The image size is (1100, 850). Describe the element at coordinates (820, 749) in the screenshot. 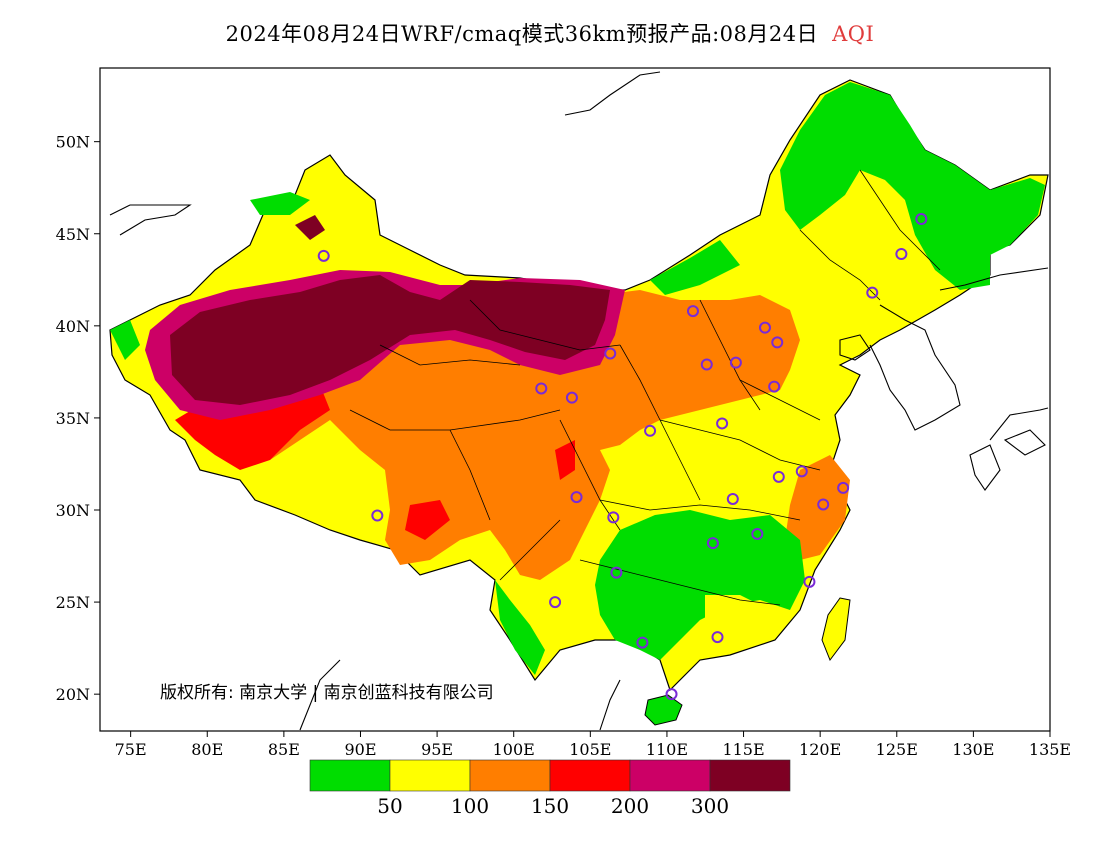

I see `x-tick-label: 120E` at that location.